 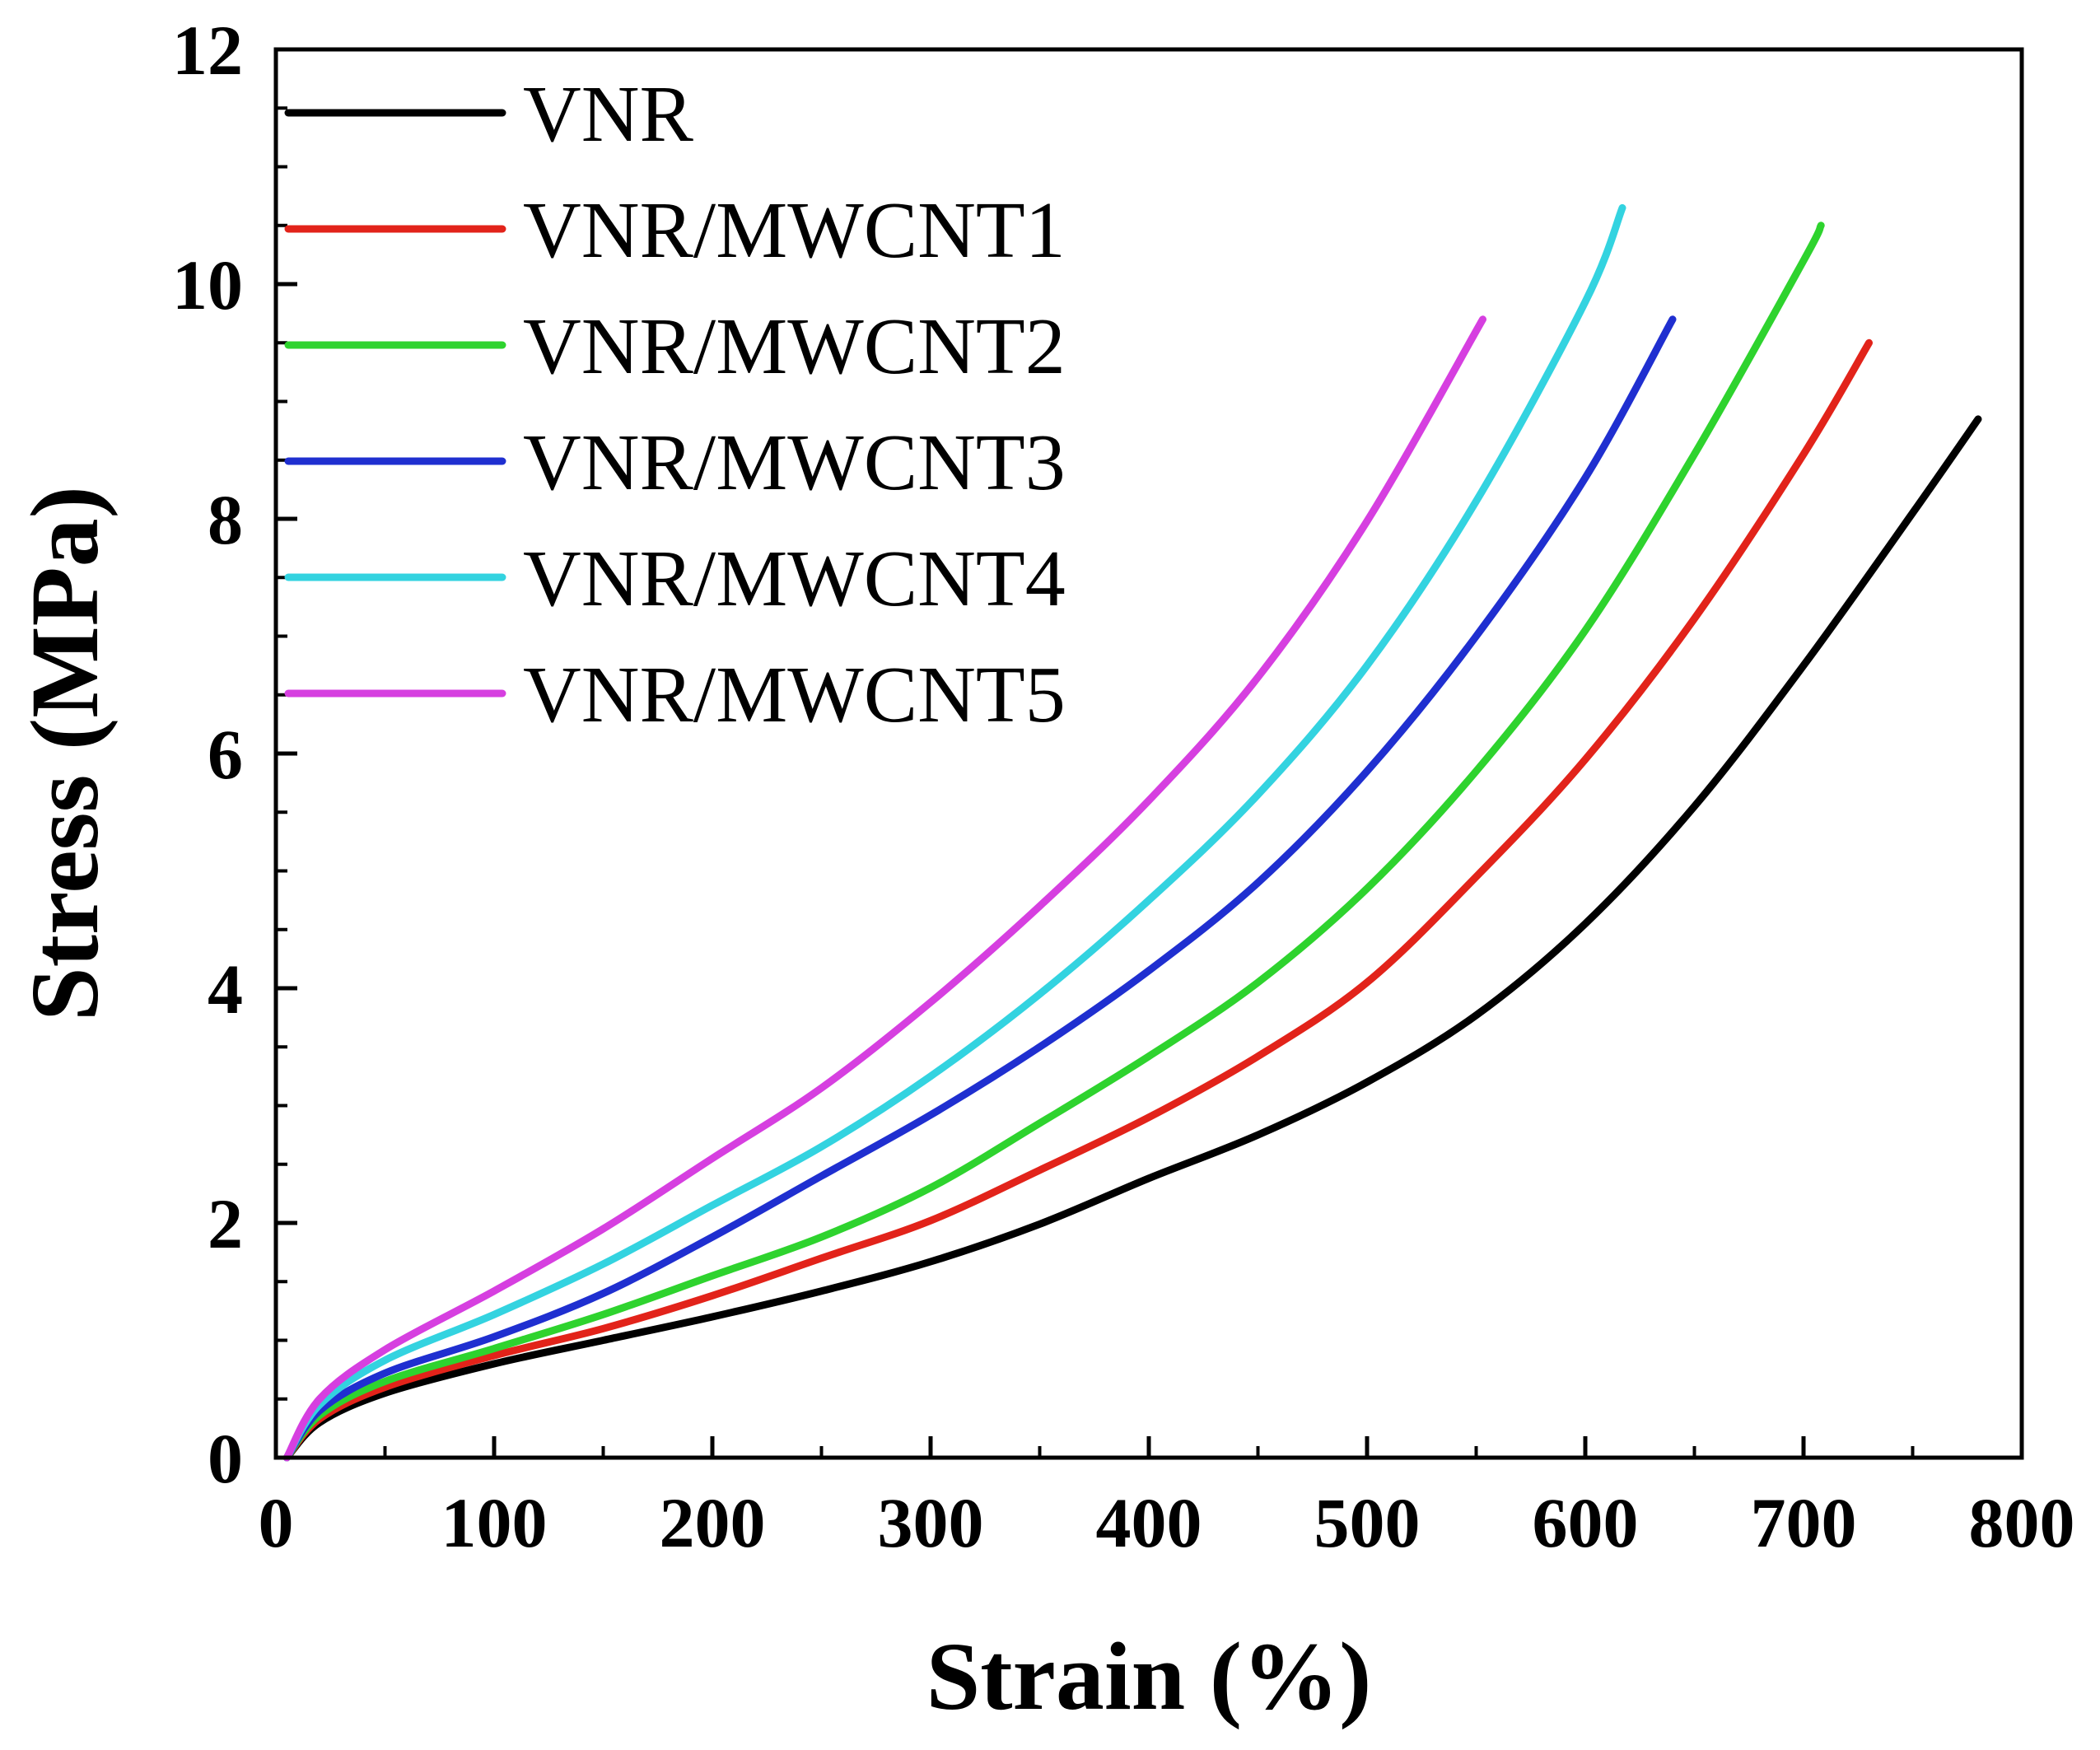 I want to click on x-tick-label: 500, so click(x=1367, y=1522).